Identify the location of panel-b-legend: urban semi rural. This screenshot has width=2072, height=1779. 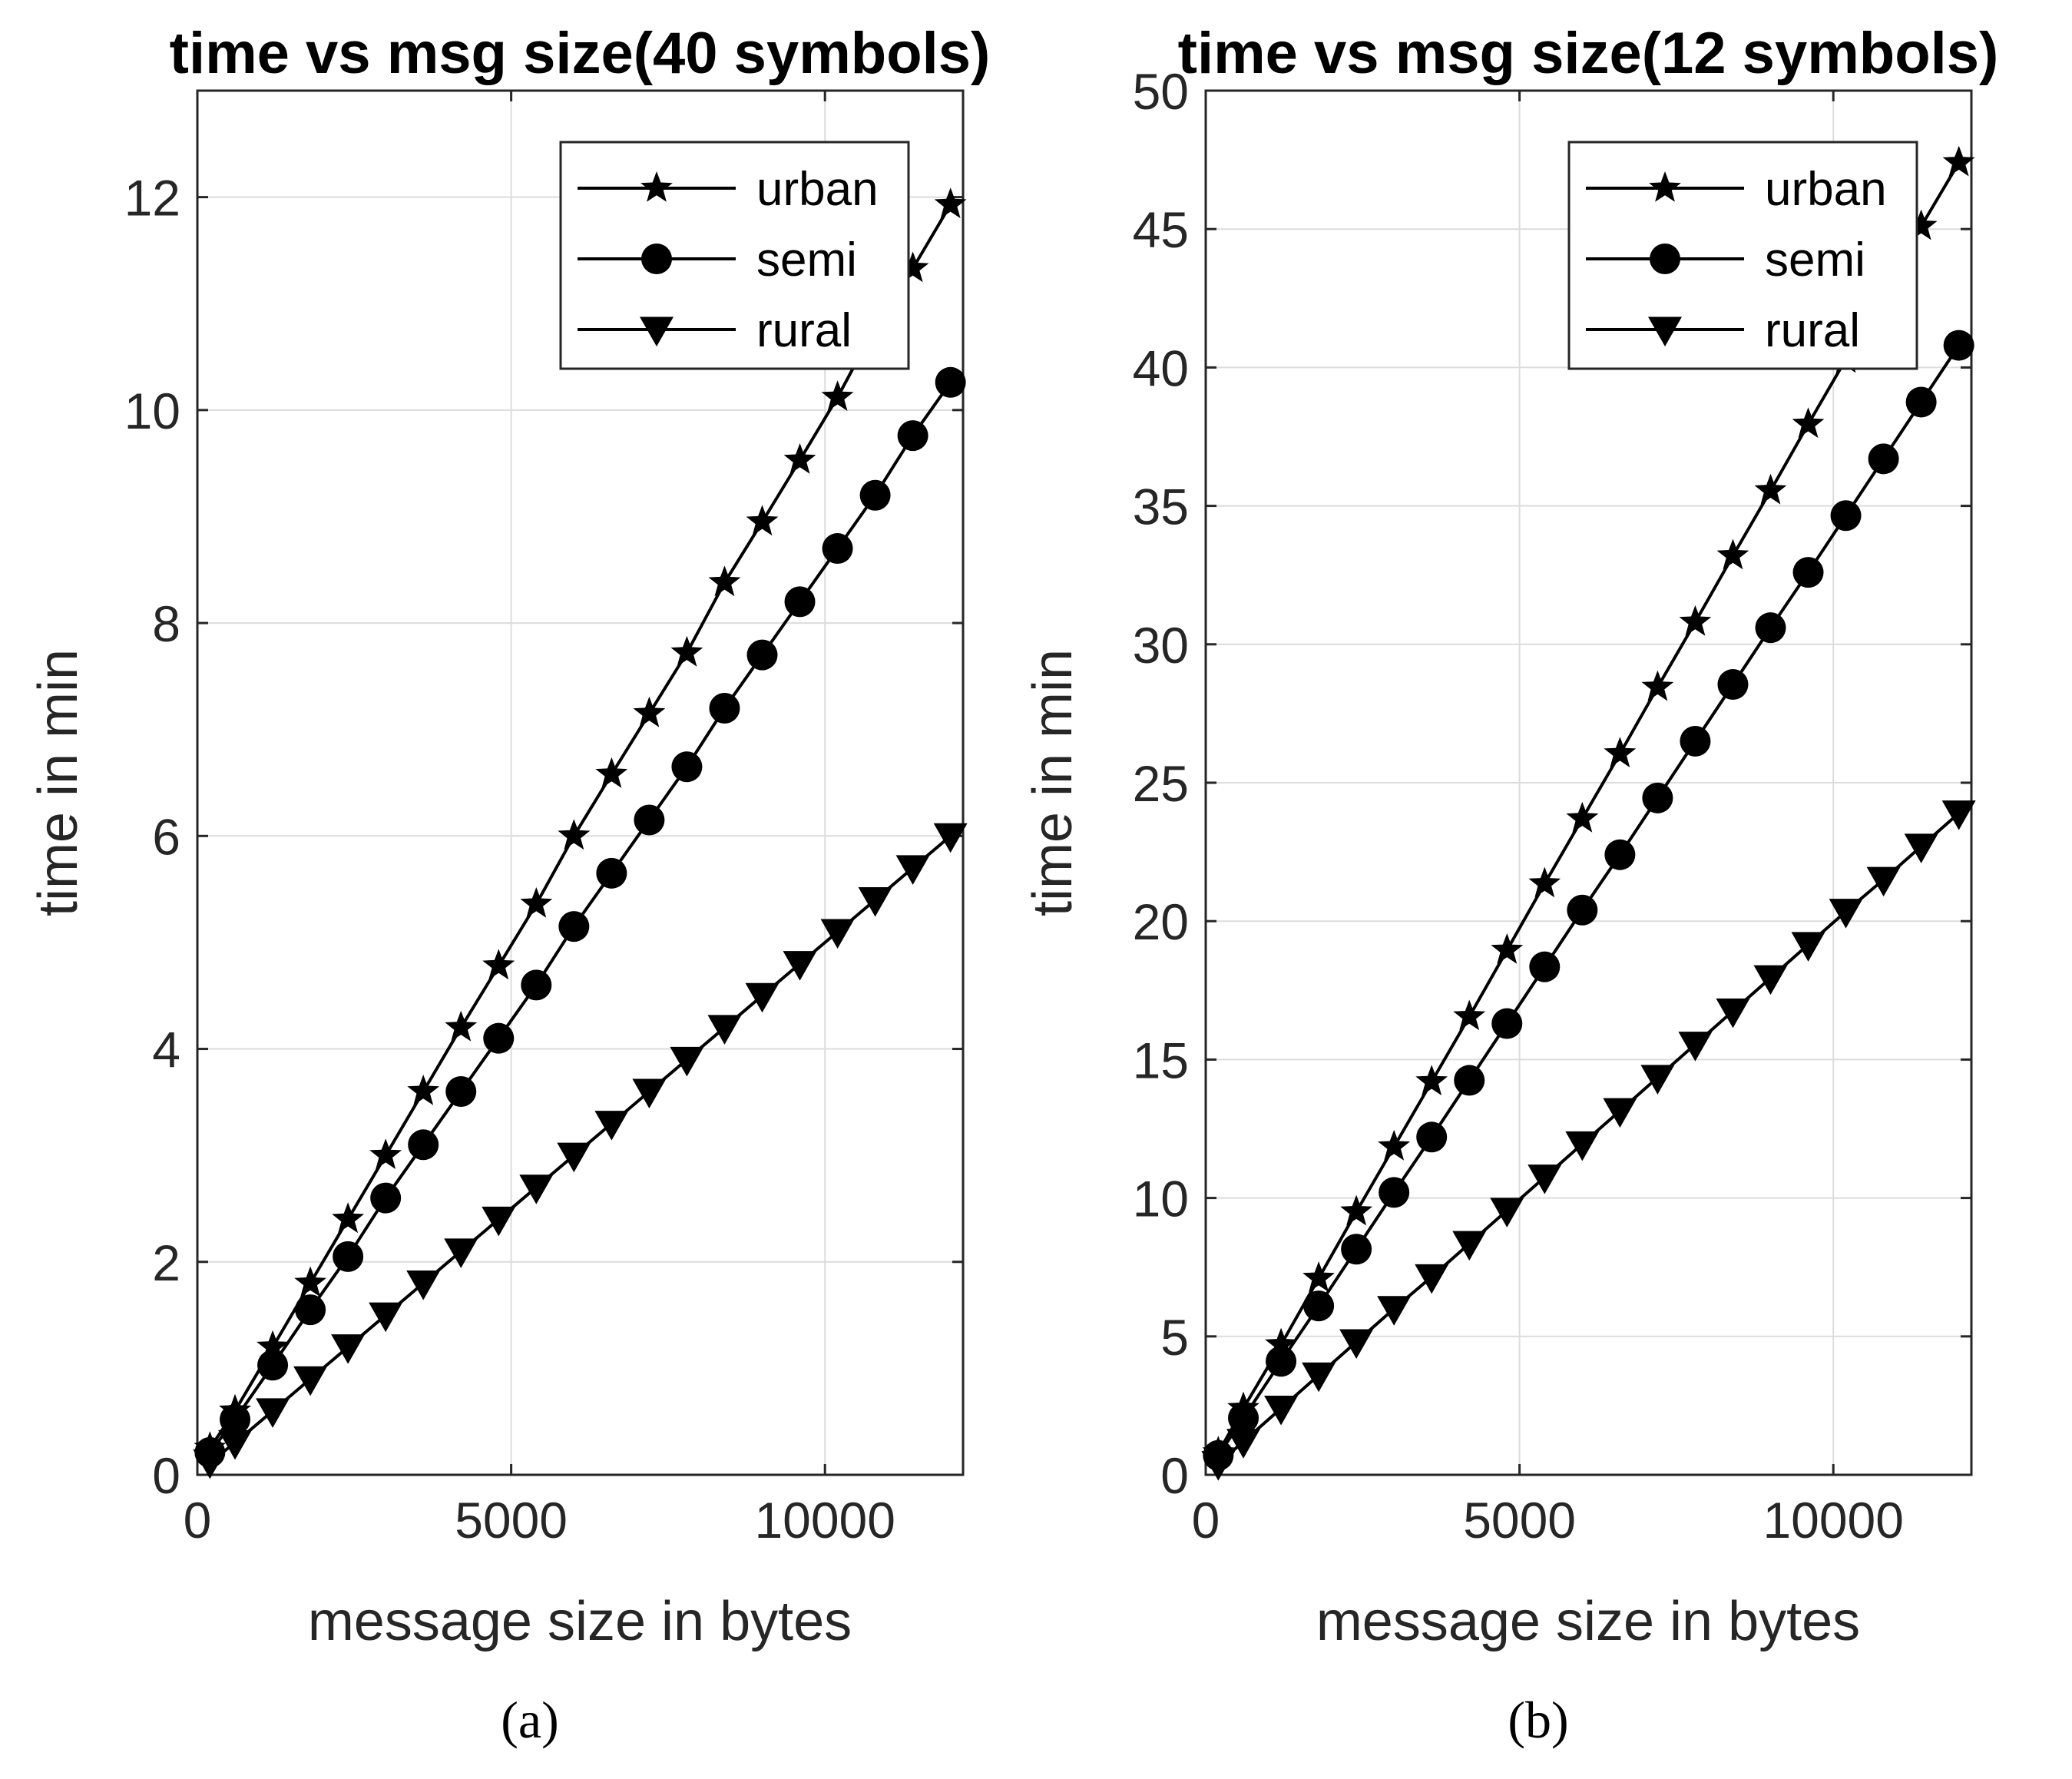
(1742, 255).